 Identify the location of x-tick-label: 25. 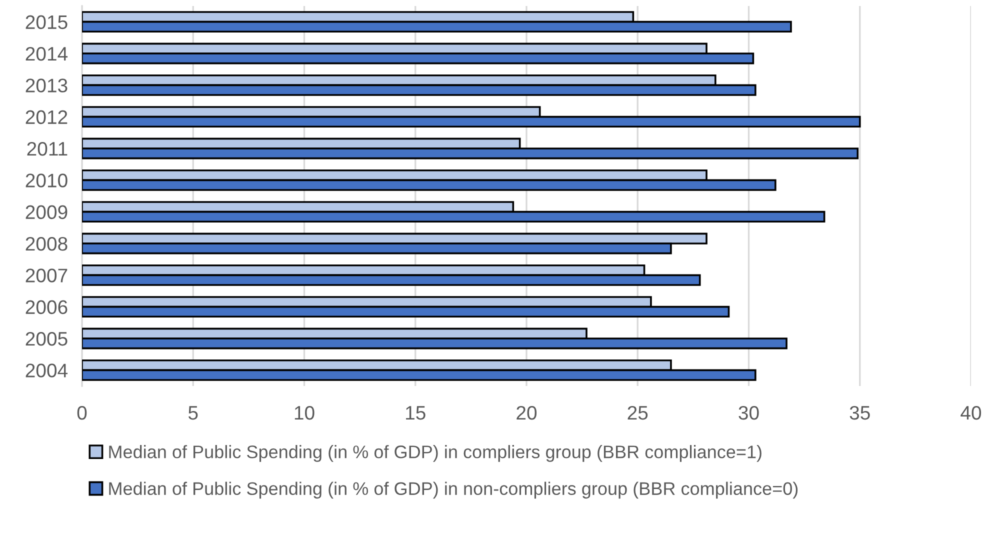
(638, 413).